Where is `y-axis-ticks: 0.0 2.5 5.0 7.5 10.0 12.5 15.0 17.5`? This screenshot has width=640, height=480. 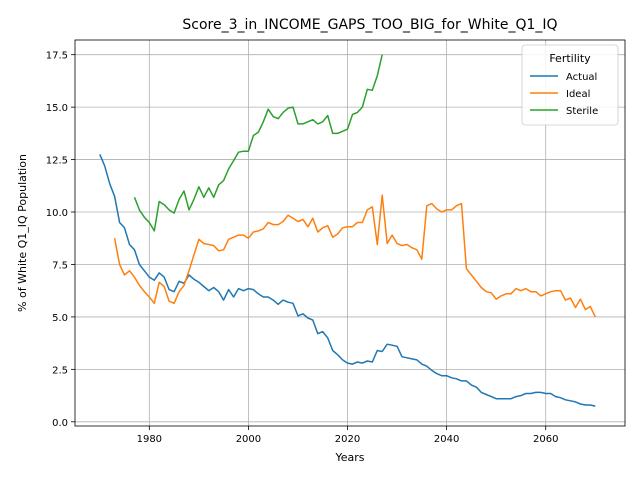
y-axis-ticks: 0.0 2.5 5.0 7.5 10.0 12.5 15.0 17.5 is located at coordinates (60, 240).